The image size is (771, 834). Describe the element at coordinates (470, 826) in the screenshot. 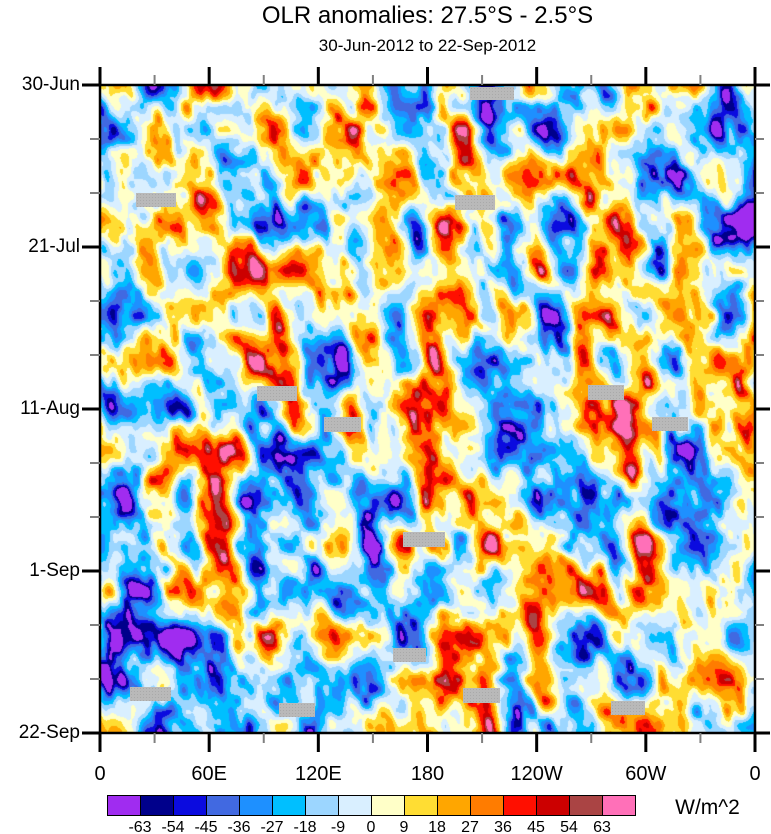

I see `colorbar-tick-label: 27` at that location.